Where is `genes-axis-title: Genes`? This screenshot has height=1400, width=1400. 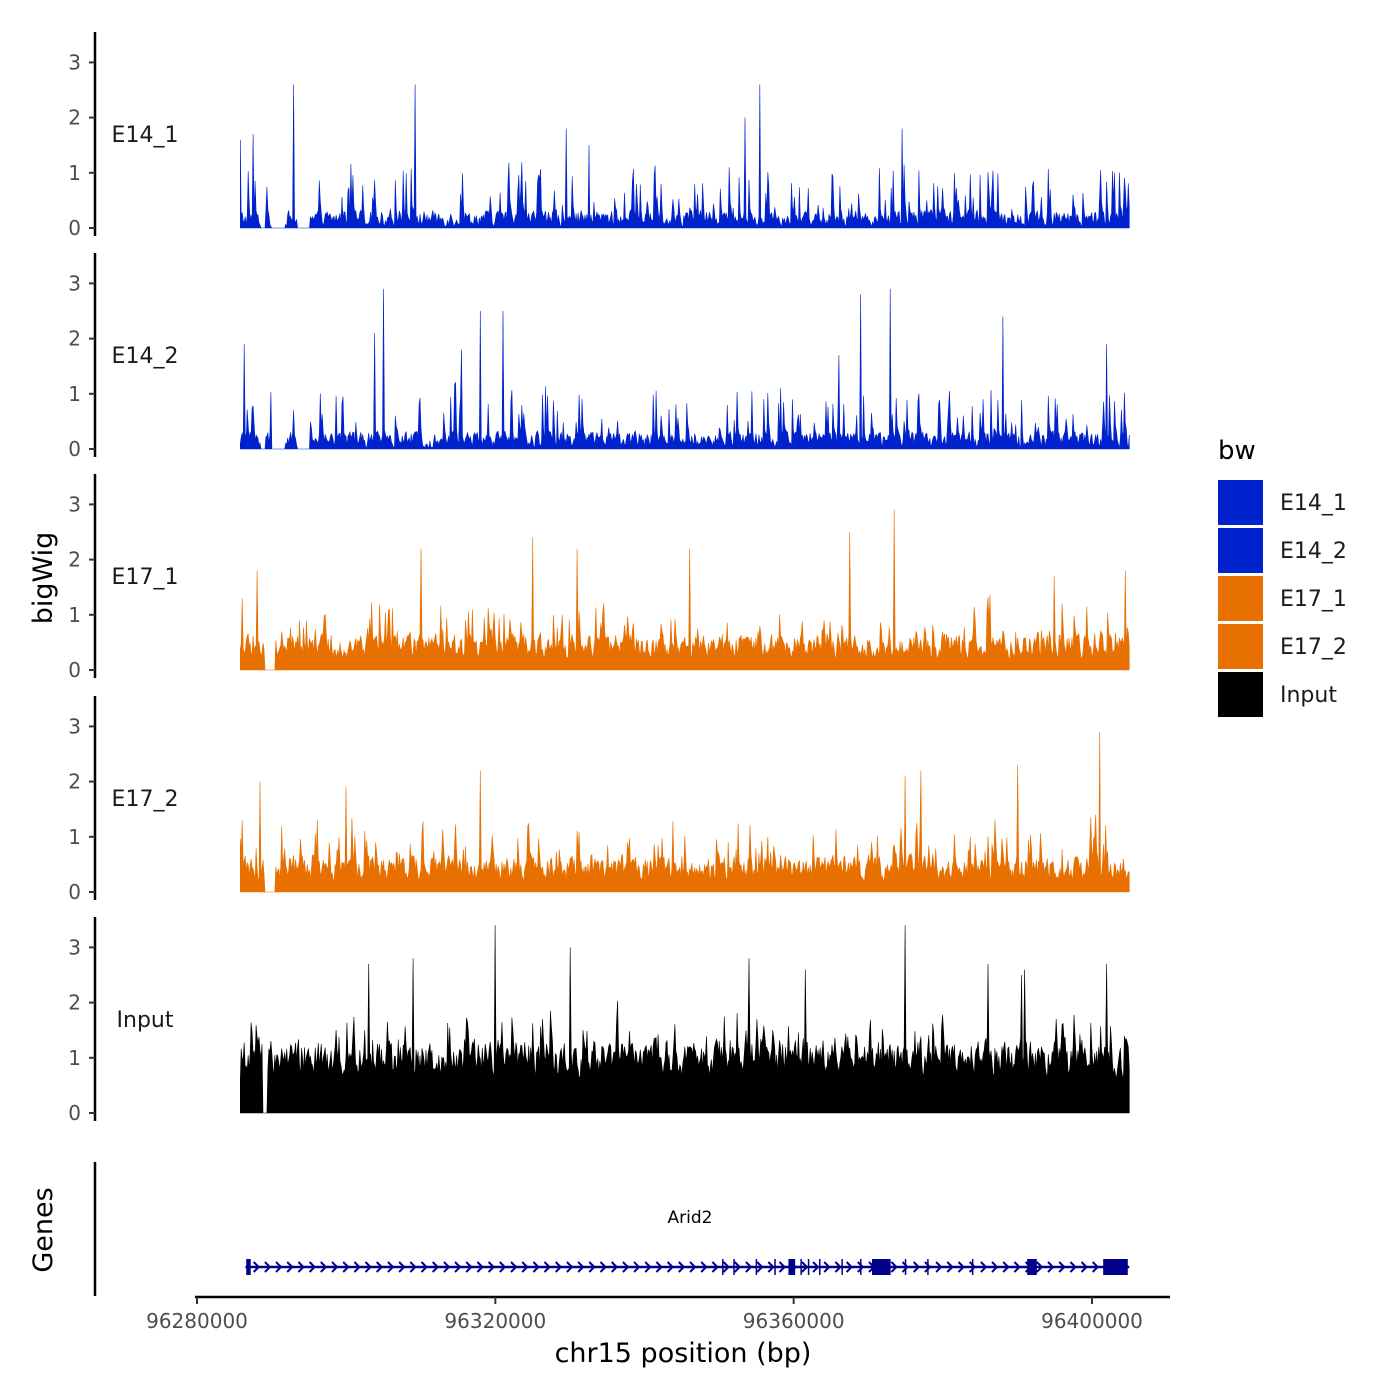
genes-axis-title: Genes is located at coordinates (43, 1229).